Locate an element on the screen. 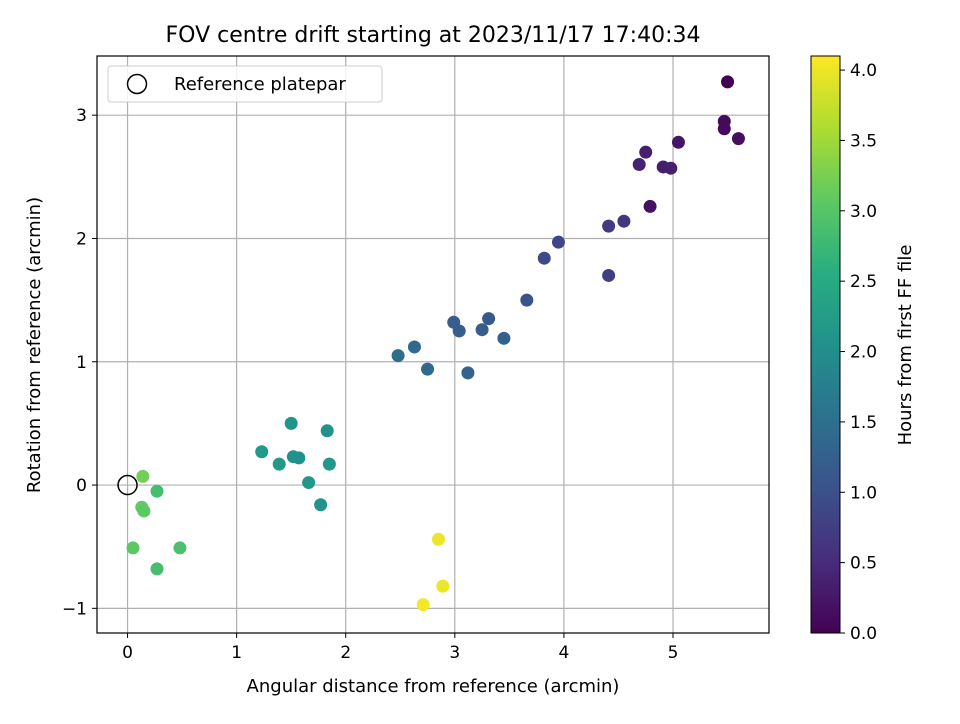 This screenshot has width=960, height=724. reference-platepar-marker is located at coordinates (127, 485).